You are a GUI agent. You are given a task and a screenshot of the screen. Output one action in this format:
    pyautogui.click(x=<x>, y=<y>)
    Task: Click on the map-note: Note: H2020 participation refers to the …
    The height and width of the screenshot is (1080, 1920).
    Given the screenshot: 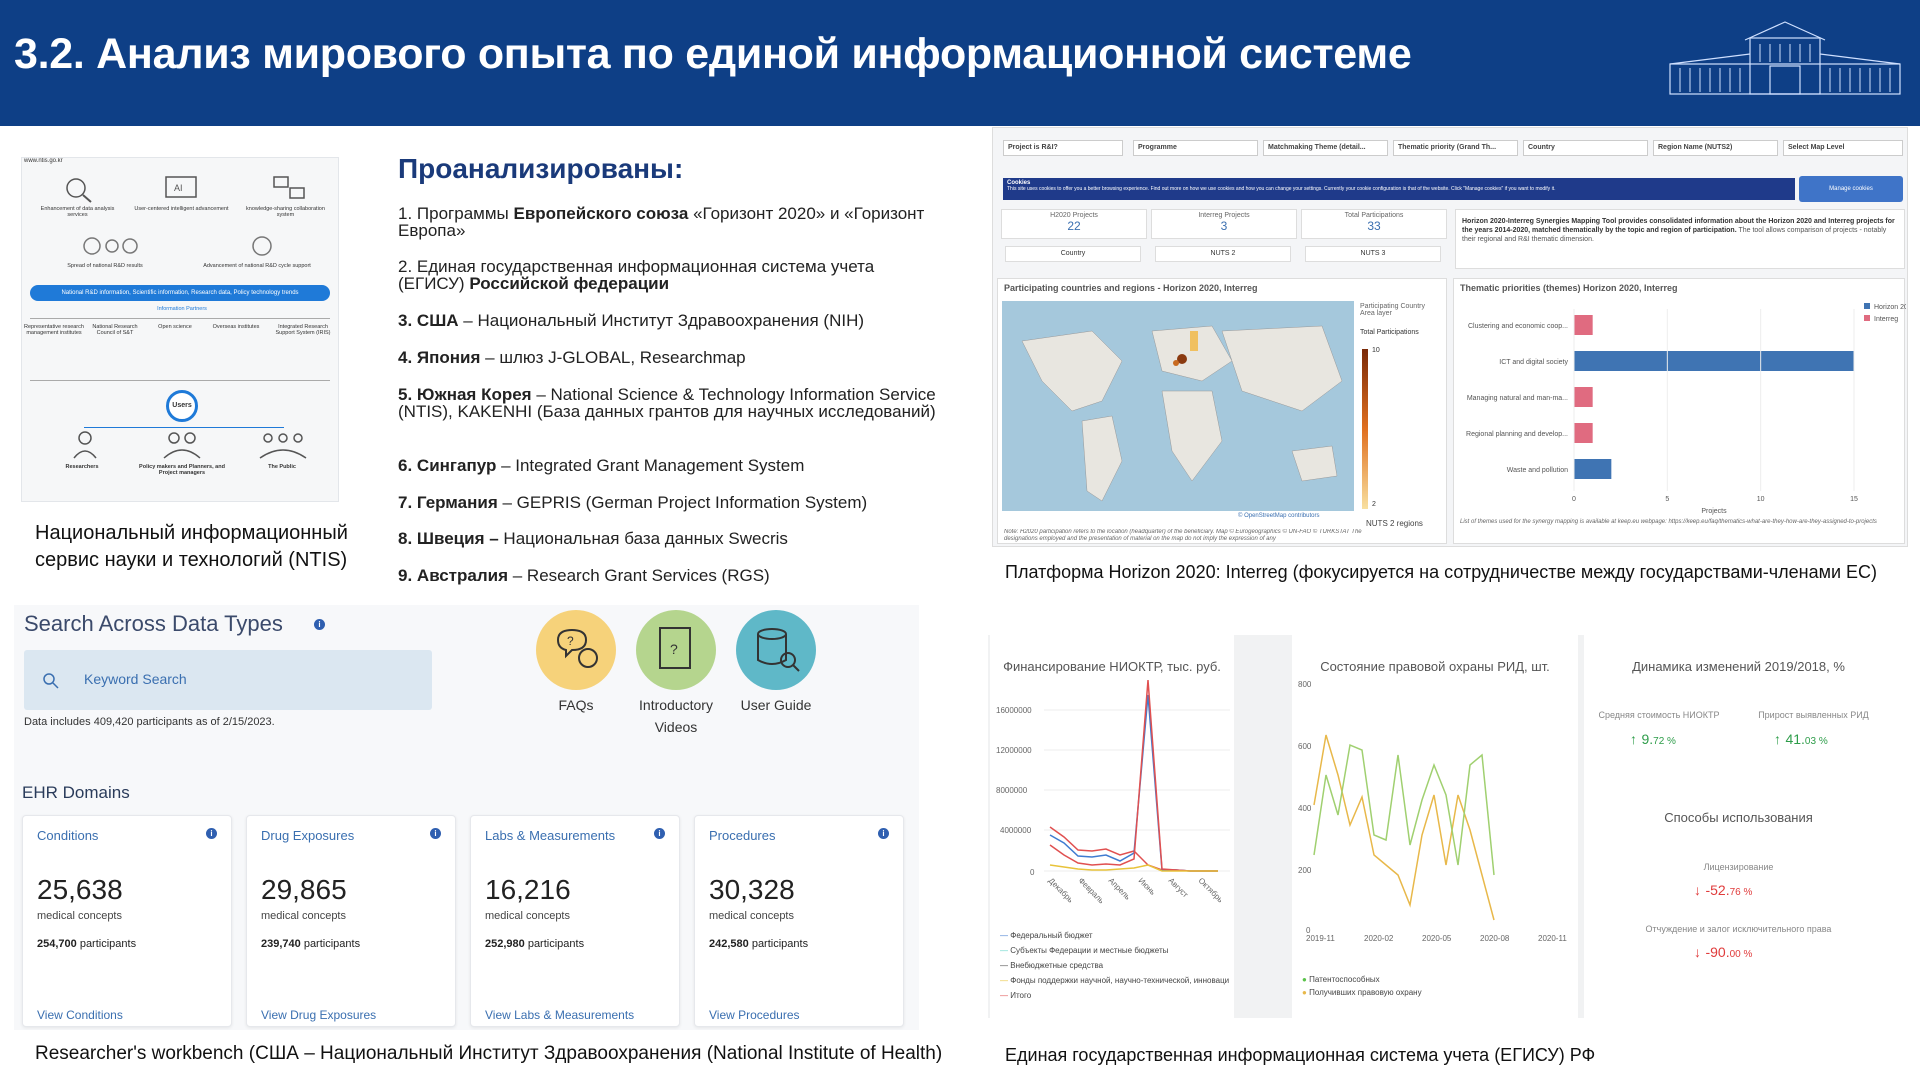 What is the action you would take?
    pyautogui.click(x=1183, y=535)
    